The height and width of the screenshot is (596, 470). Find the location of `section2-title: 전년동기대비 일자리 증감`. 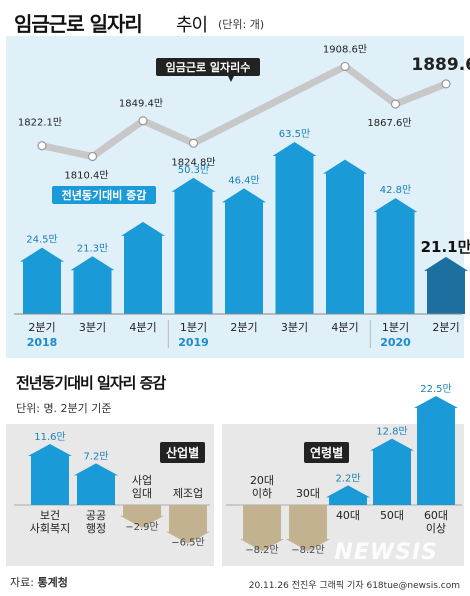

section2-title: 전년동기대비 일자리 증감 is located at coordinates (91, 383).